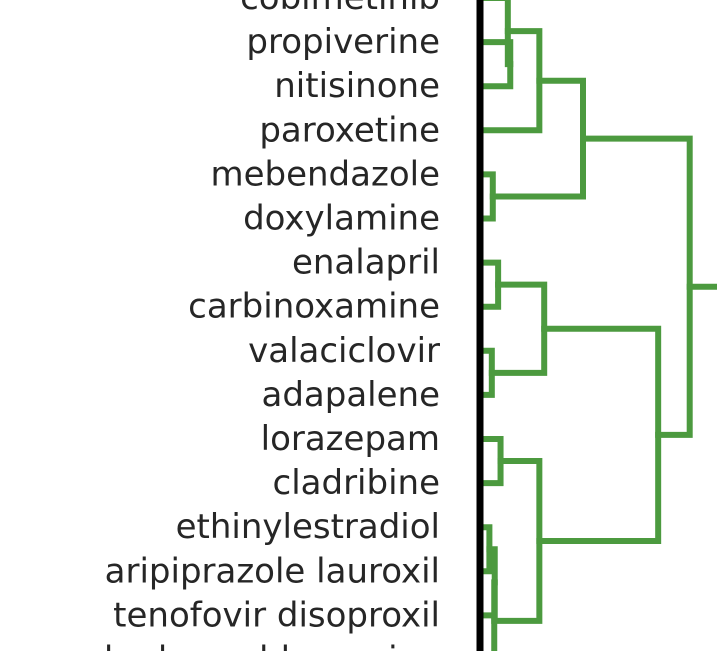 Image resolution: width=717 pixels, height=651 pixels. What do you see at coordinates (349, 130) in the screenshot?
I see `leaf-label: paroxetine` at bounding box center [349, 130].